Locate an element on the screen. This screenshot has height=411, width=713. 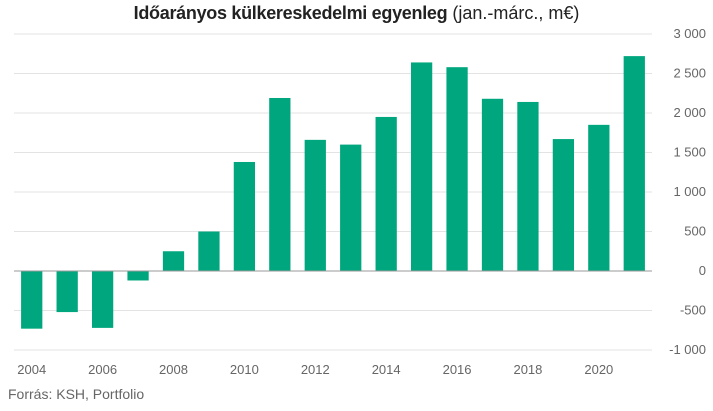
y-tick-label: 1 500 is located at coordinates (689, 152).